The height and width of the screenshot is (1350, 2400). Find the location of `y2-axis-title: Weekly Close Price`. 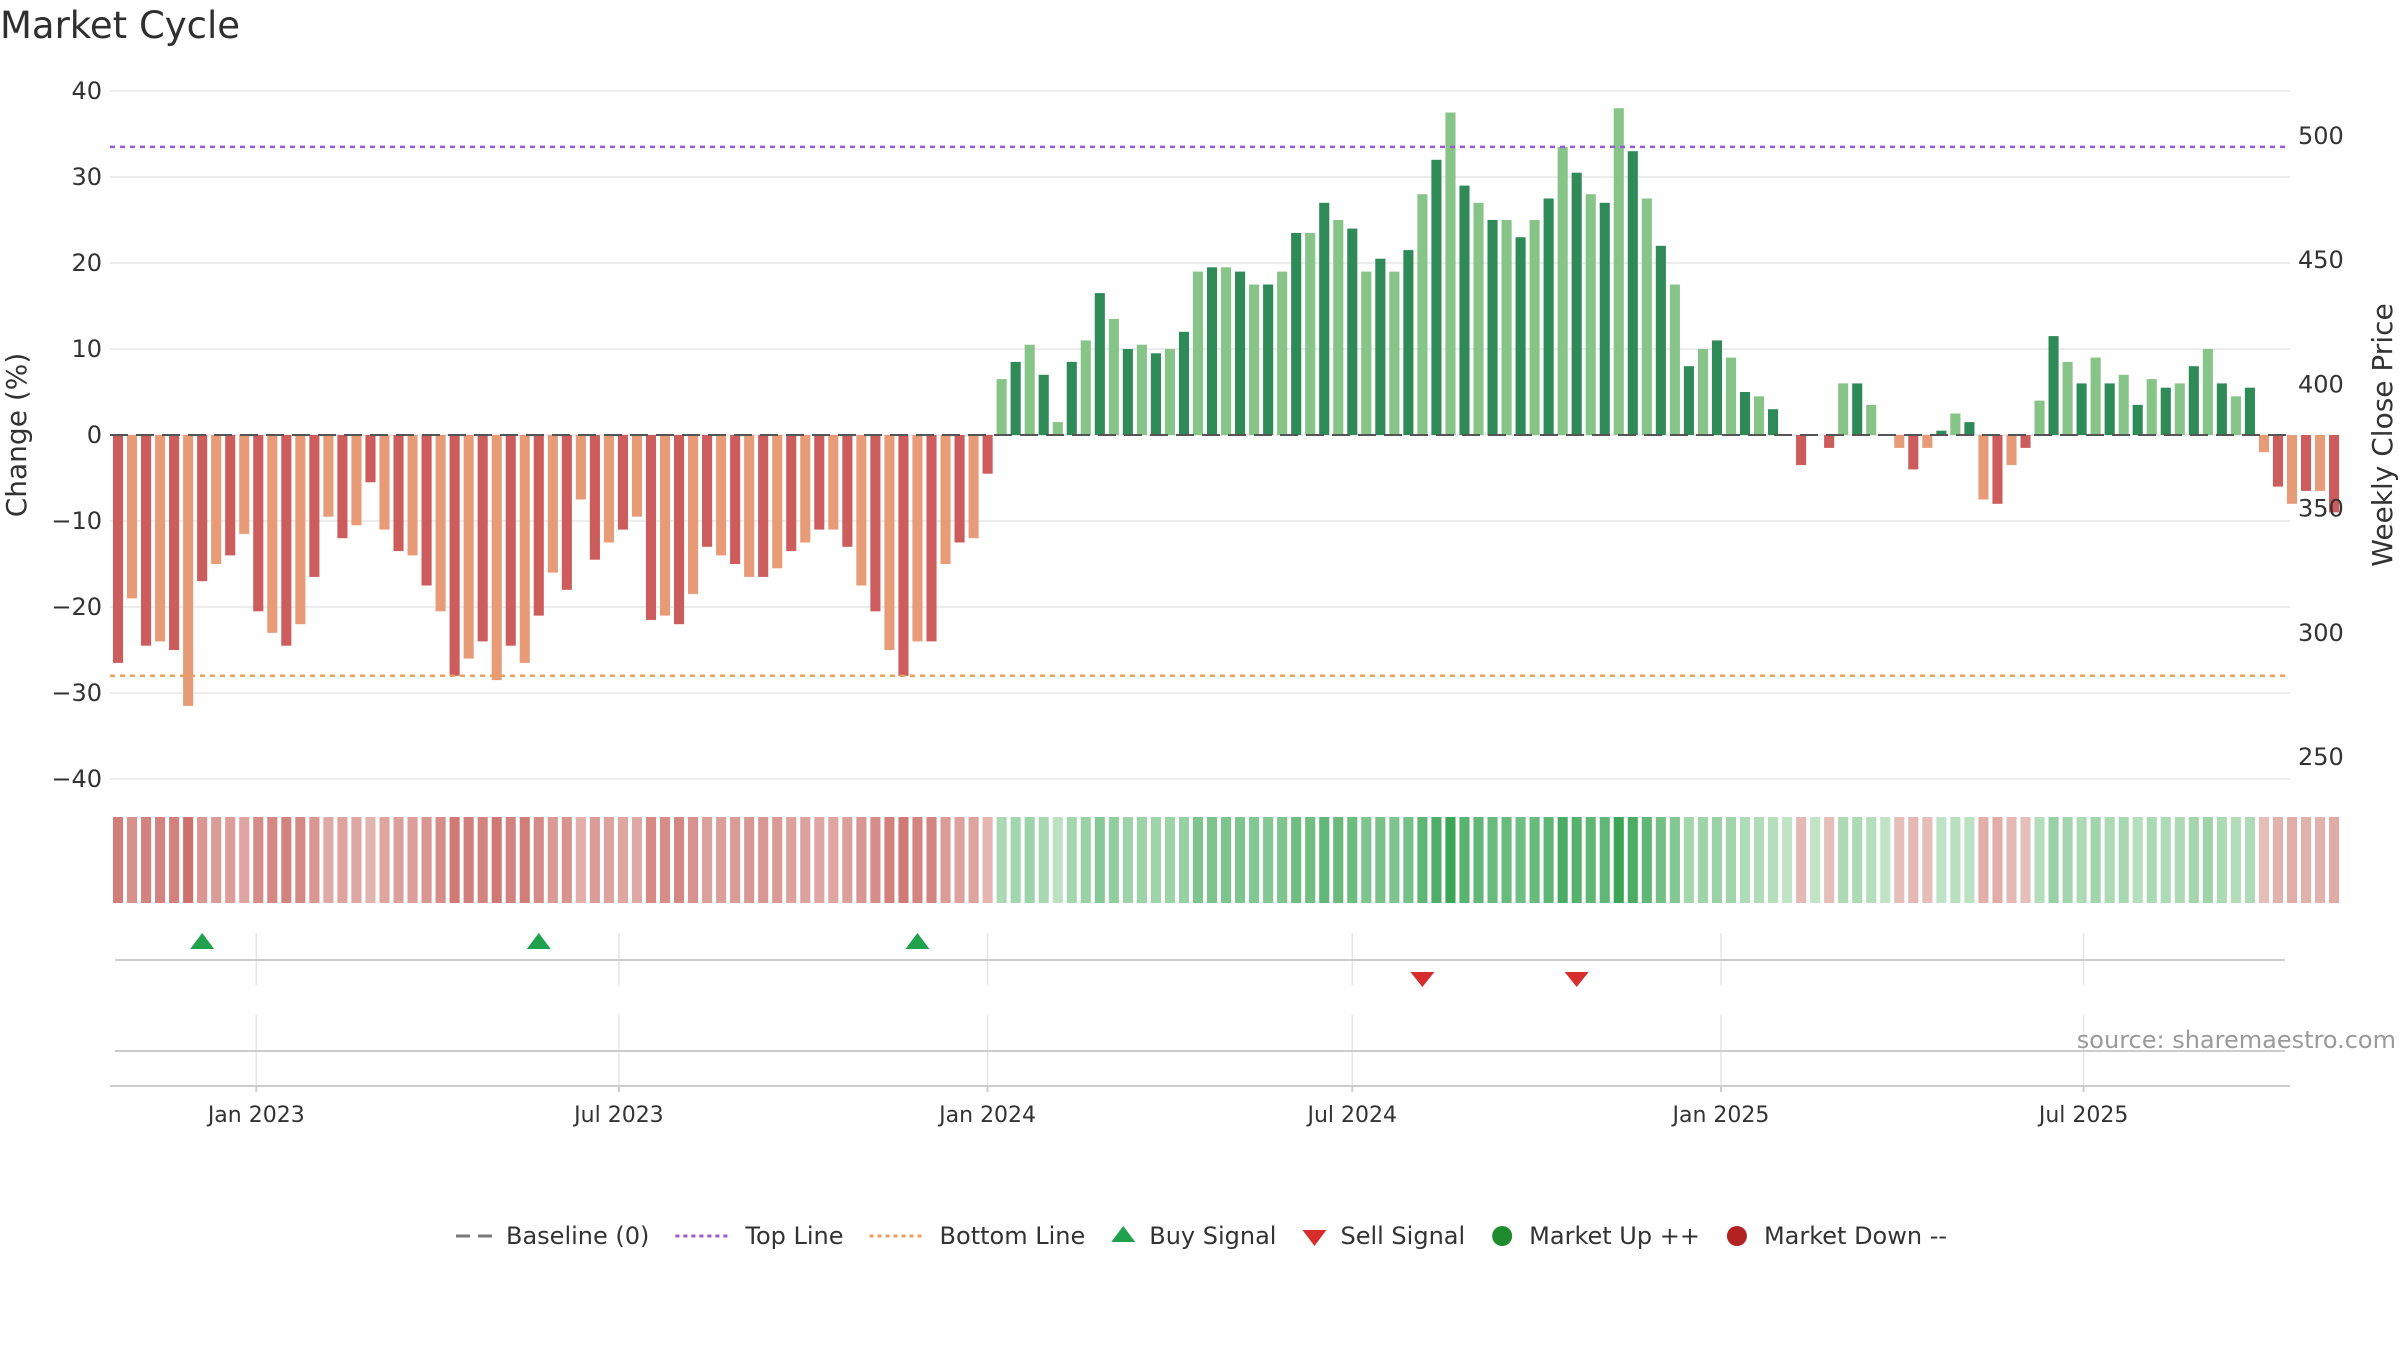

y2-axis-title: Weekly Close Price is located at coordinates (2382, 434).